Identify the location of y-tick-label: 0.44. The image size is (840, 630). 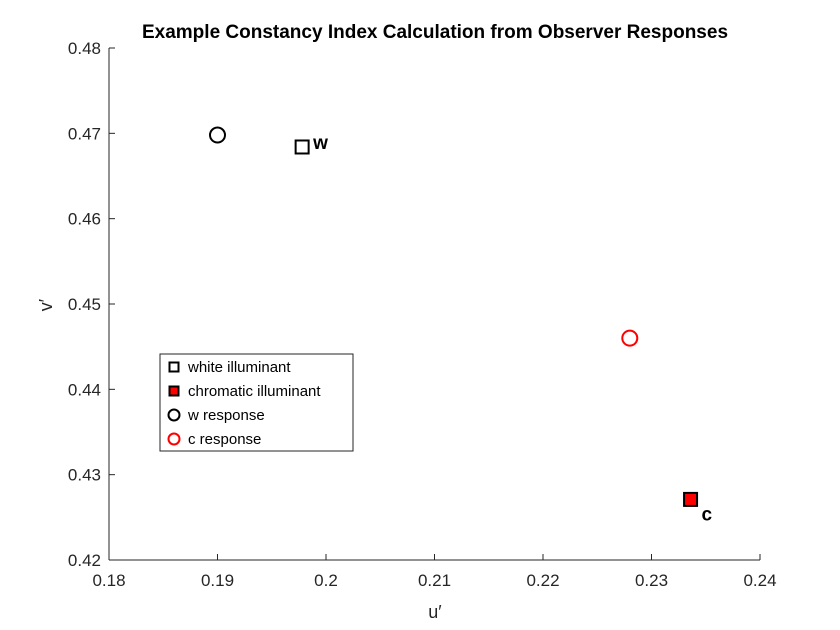
(84, 389).